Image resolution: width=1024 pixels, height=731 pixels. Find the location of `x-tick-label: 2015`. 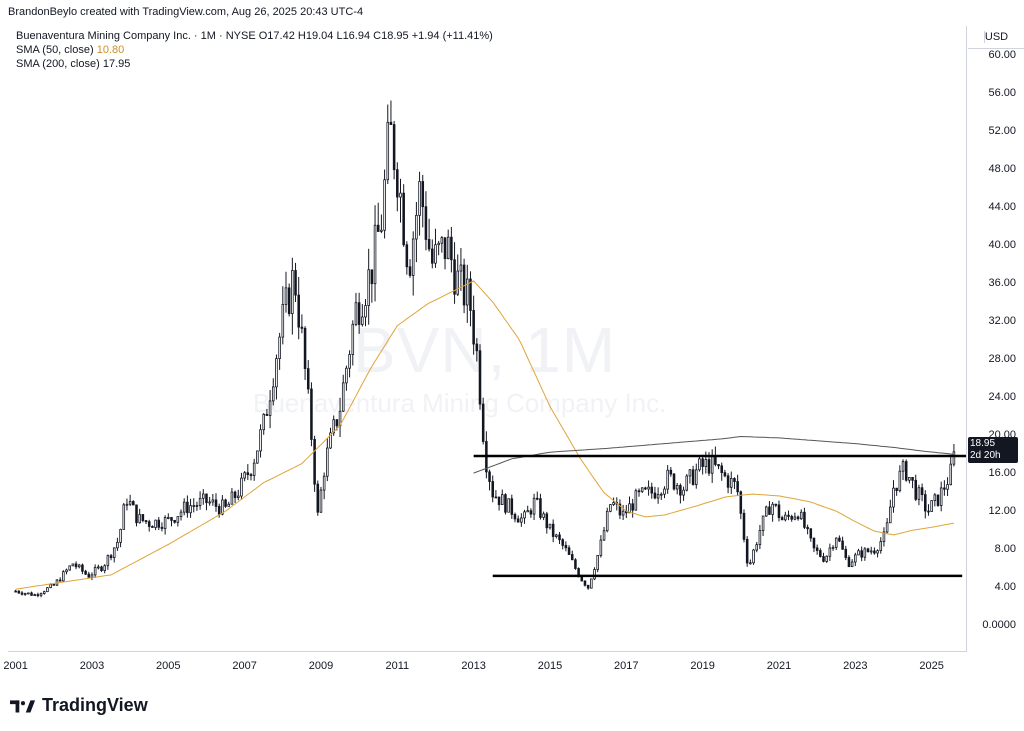

x-tick-label: 2015 is located at coordinates (550, 666).